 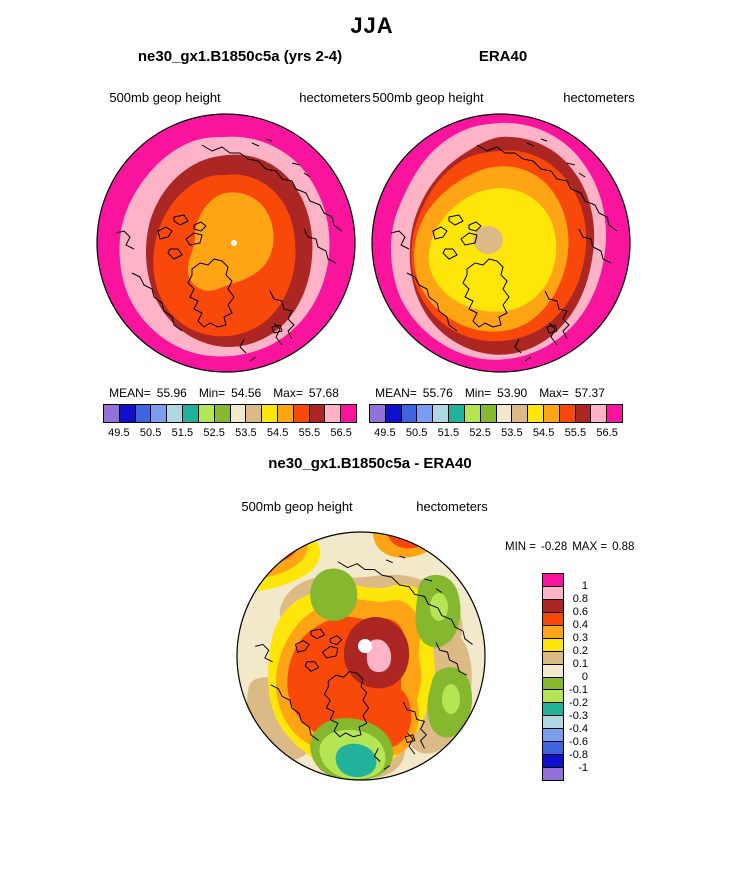 I want to click on model-panel-title: ne30_gx1.B1850c5a (yrs 2-4), so click(x=240, y=56).